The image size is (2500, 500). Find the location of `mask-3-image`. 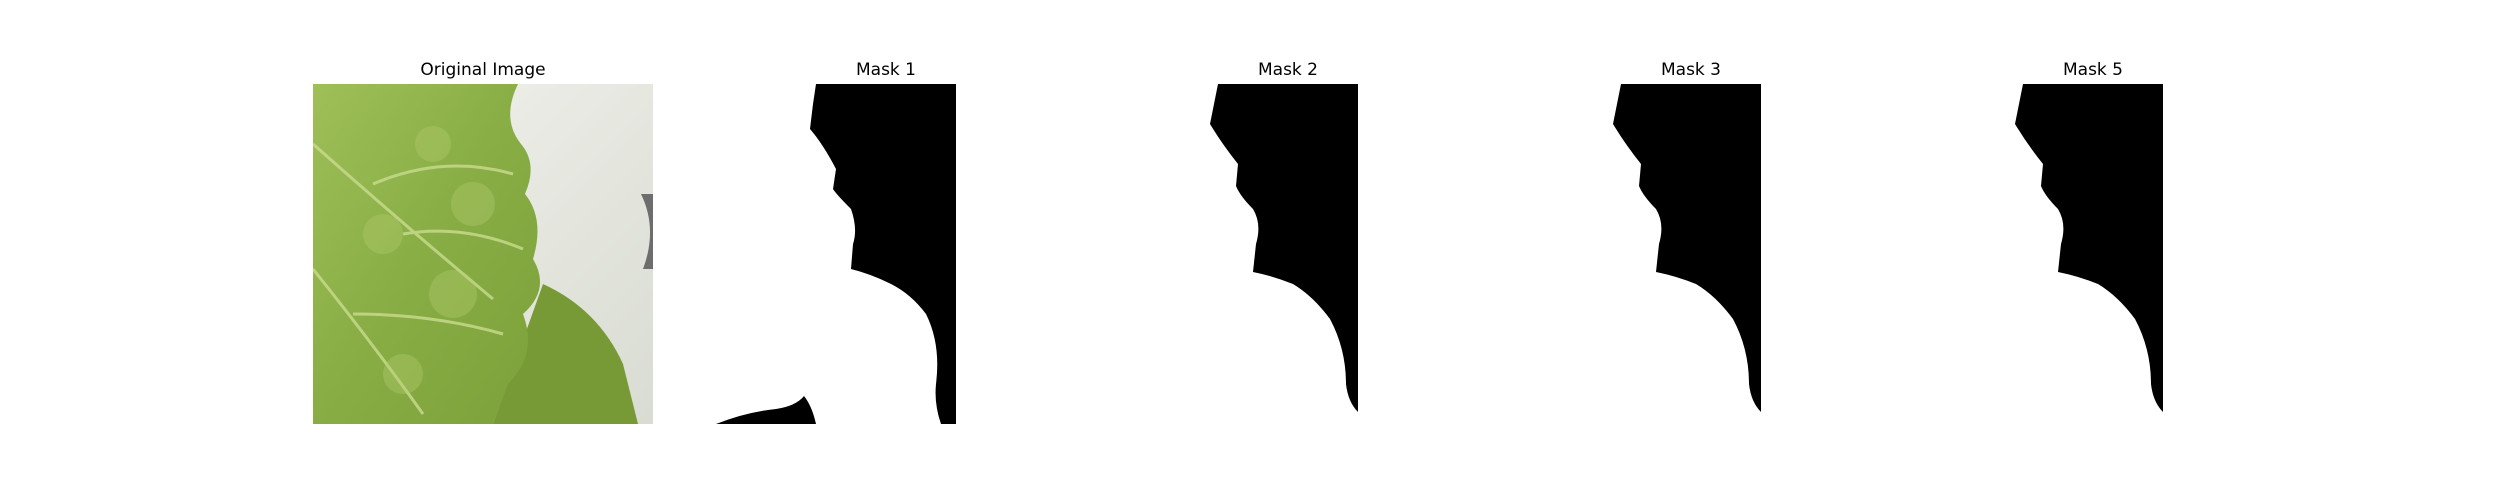

mask-3-image is located at coordinates (1691, 254).